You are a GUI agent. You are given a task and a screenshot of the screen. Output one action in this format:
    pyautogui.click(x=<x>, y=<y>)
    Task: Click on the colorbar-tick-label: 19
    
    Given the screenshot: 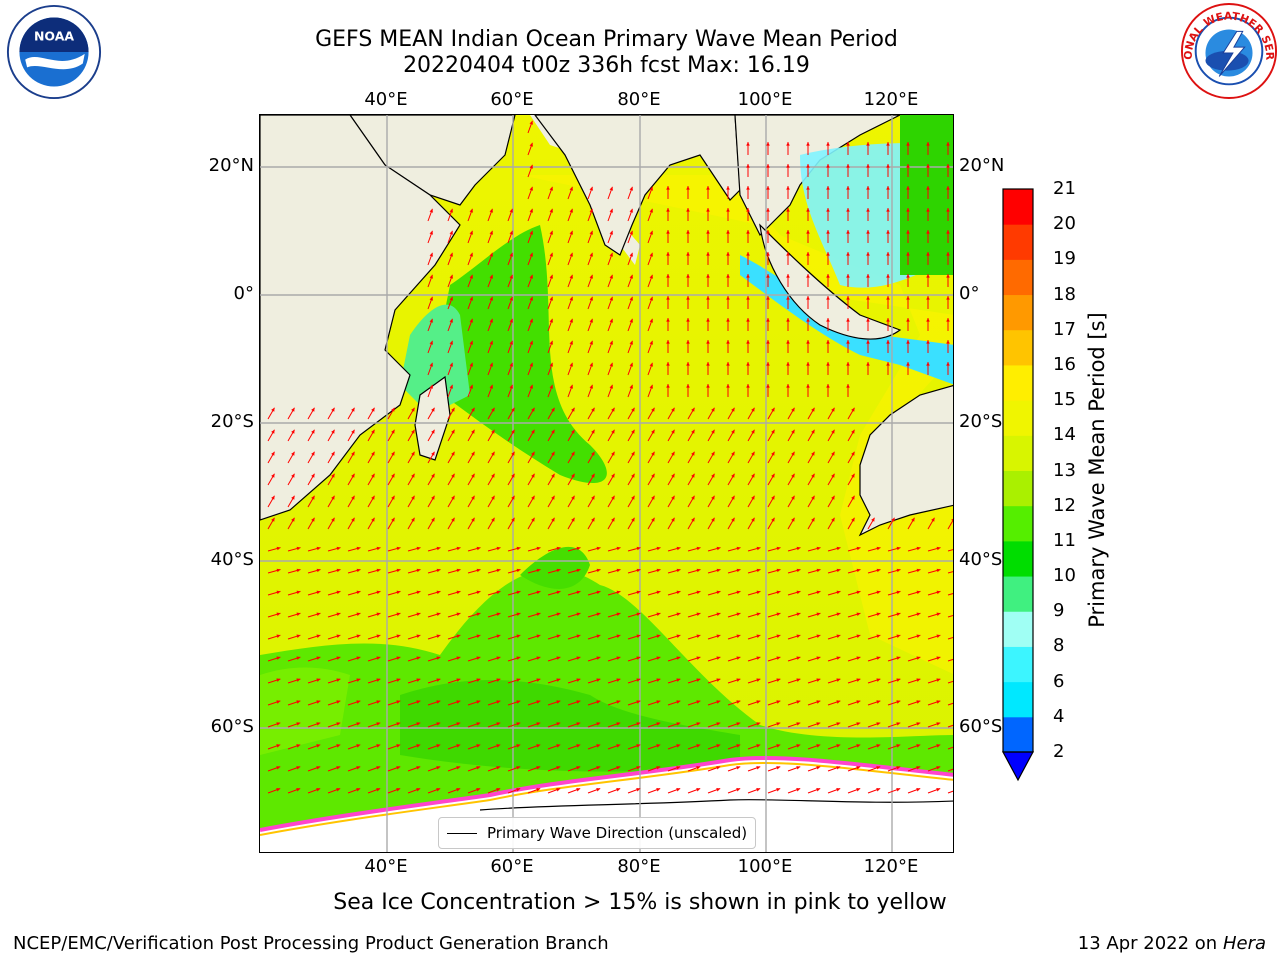 What is the action you would take?
    pyautogui.click(x=1064, y=259)
    